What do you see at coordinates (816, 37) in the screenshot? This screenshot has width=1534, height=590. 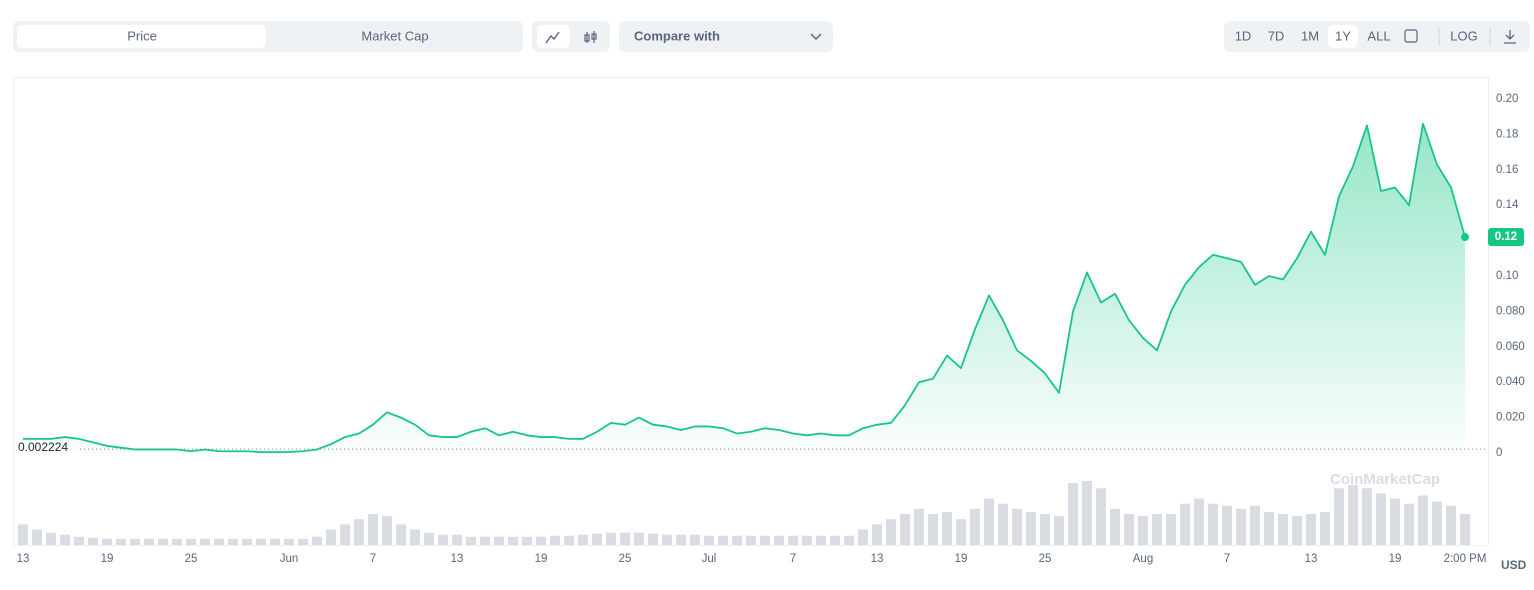 I see `chevron` at bounding box center [816, 37].